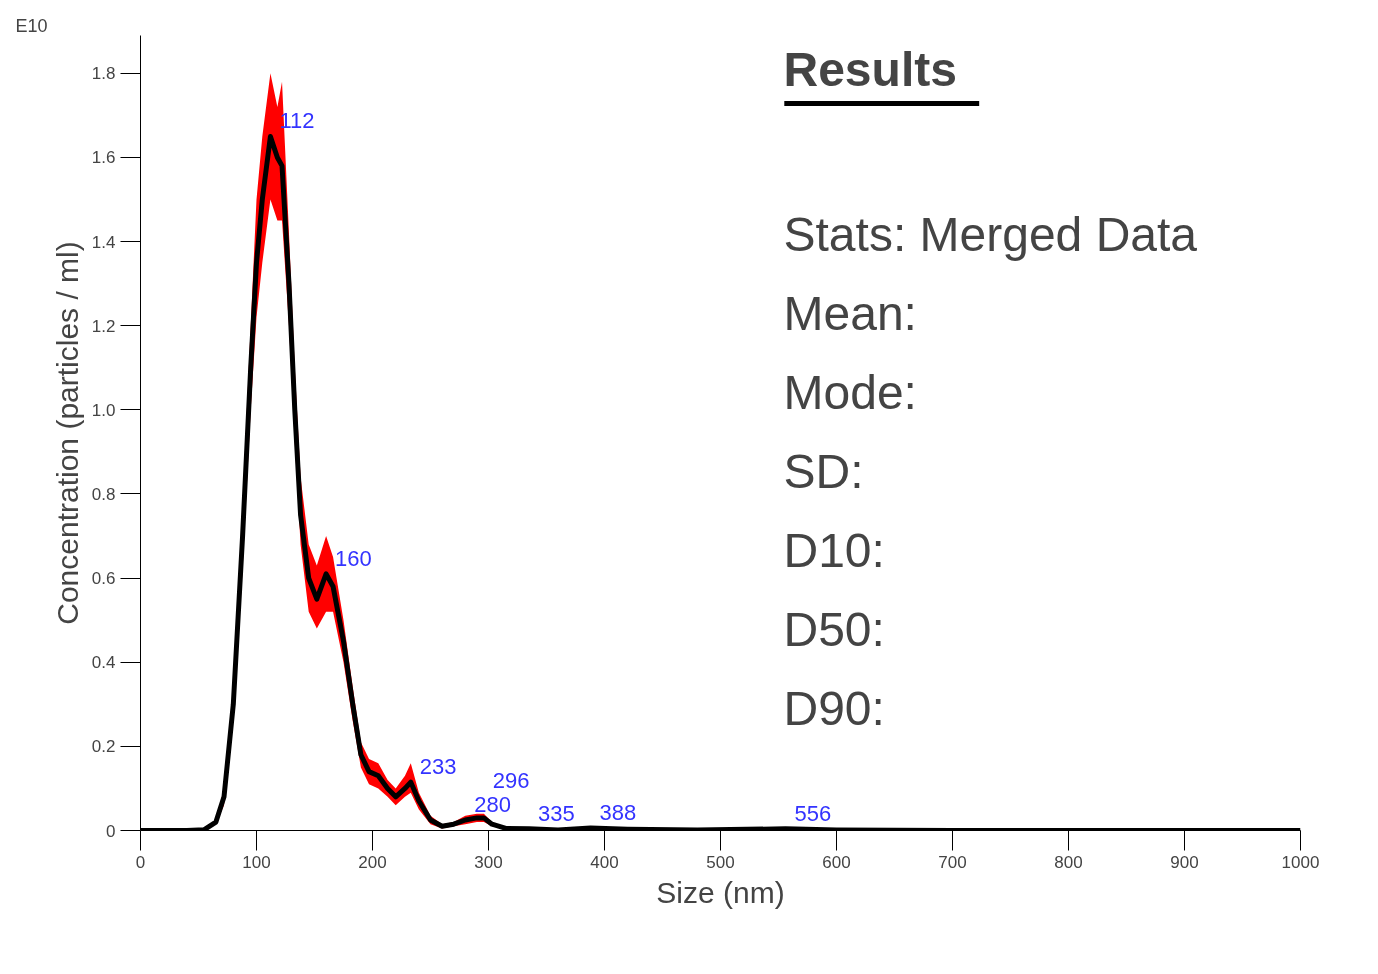 Image resolution: width=1378 pixels, height=974 pixels. What do you see at coordinates (556, 813) in the screenshot?
I see `annotation: 335` at bounding box center [556, 813].